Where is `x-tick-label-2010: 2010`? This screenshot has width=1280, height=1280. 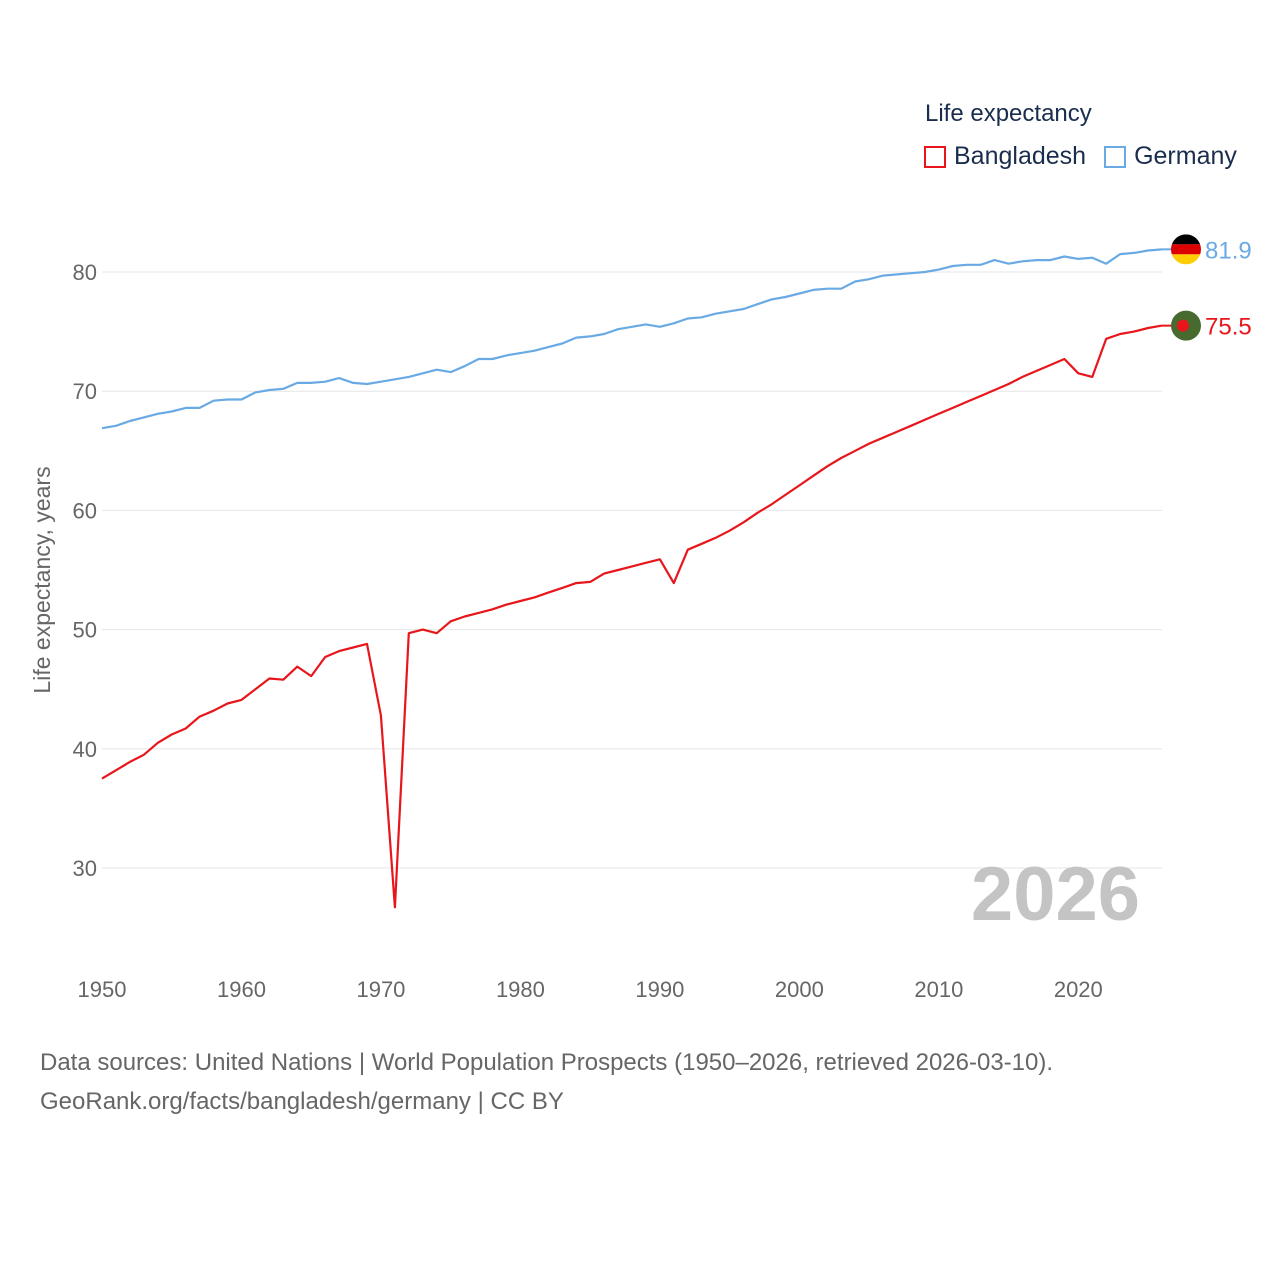
x-tick-label-2010: 2010 is located at coordinates (938, 989).